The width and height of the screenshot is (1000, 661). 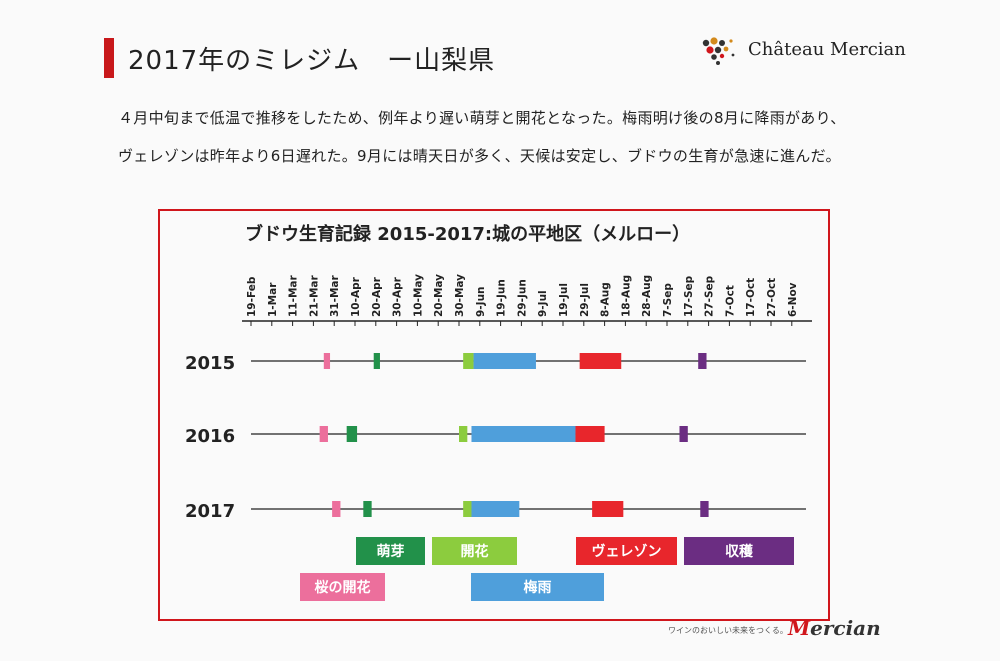 I want to click on x-tick-label: 31-Mar, so click(x=335, y=295).